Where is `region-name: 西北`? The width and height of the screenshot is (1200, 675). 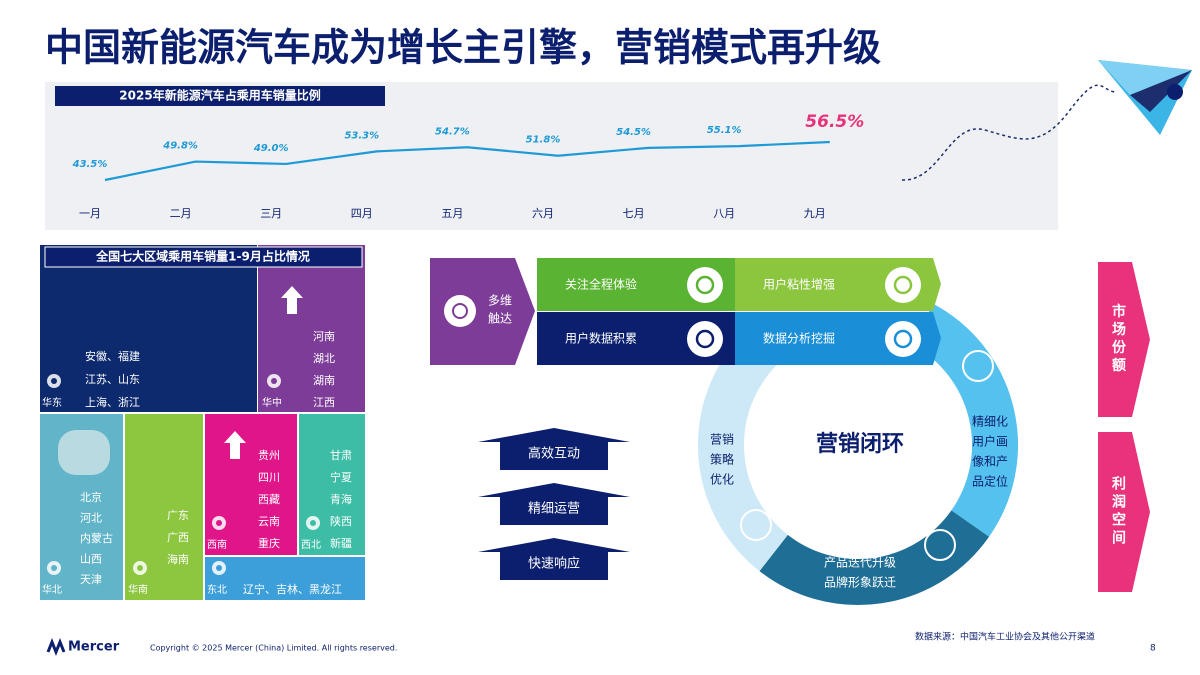
region-name: 西北 is located at coordinates (311, 545).